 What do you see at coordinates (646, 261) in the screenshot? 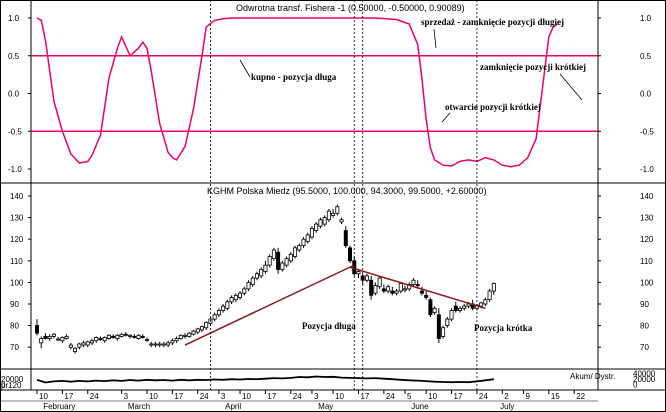
I see `candle-ytick-right: 110` at bounding box center [646, 261].